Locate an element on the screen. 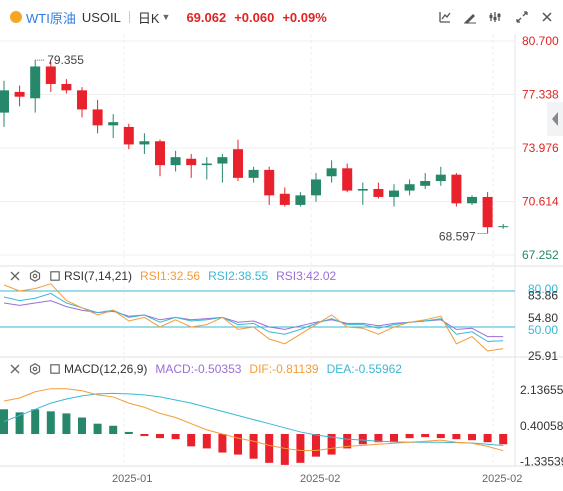 The image size is (563, 491). collapse-panel-icon is located at coordinates (555, 119).